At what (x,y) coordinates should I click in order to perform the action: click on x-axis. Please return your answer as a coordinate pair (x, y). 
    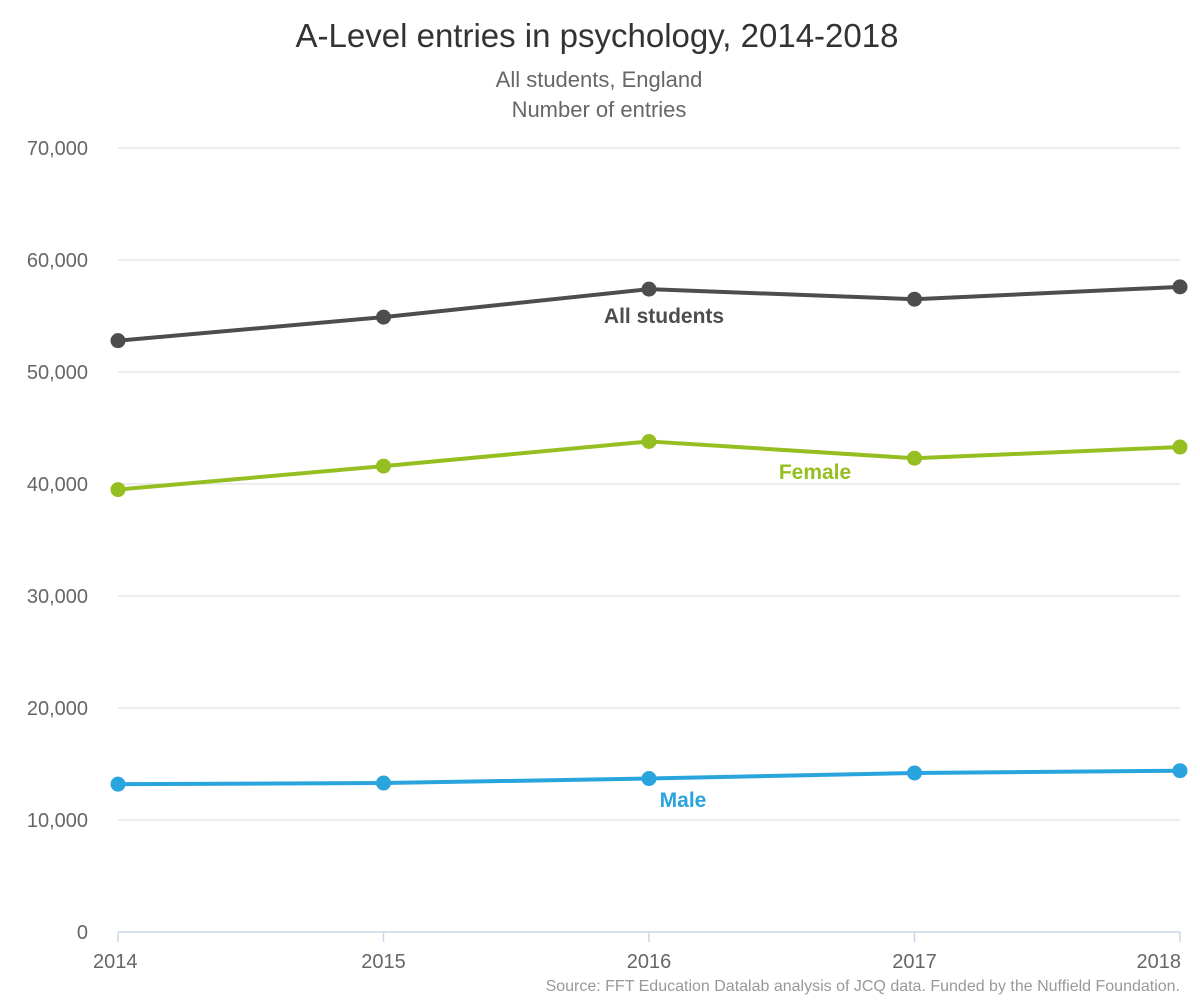
    Looking at the image, I should click on (649, 936).